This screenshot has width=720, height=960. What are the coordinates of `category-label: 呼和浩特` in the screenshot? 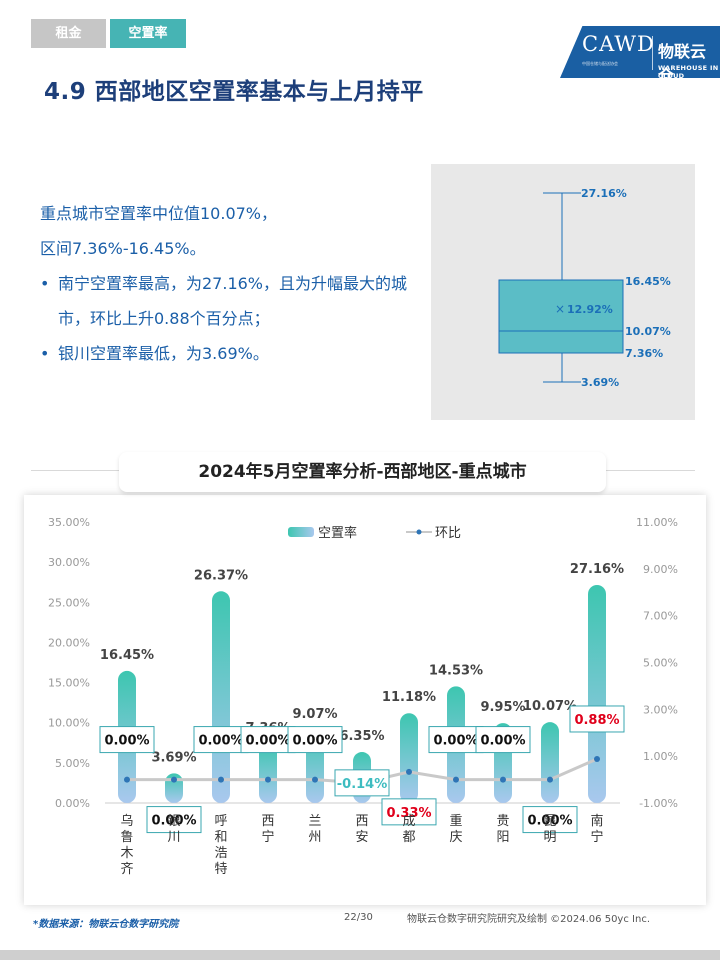 It's located at (220, 845).